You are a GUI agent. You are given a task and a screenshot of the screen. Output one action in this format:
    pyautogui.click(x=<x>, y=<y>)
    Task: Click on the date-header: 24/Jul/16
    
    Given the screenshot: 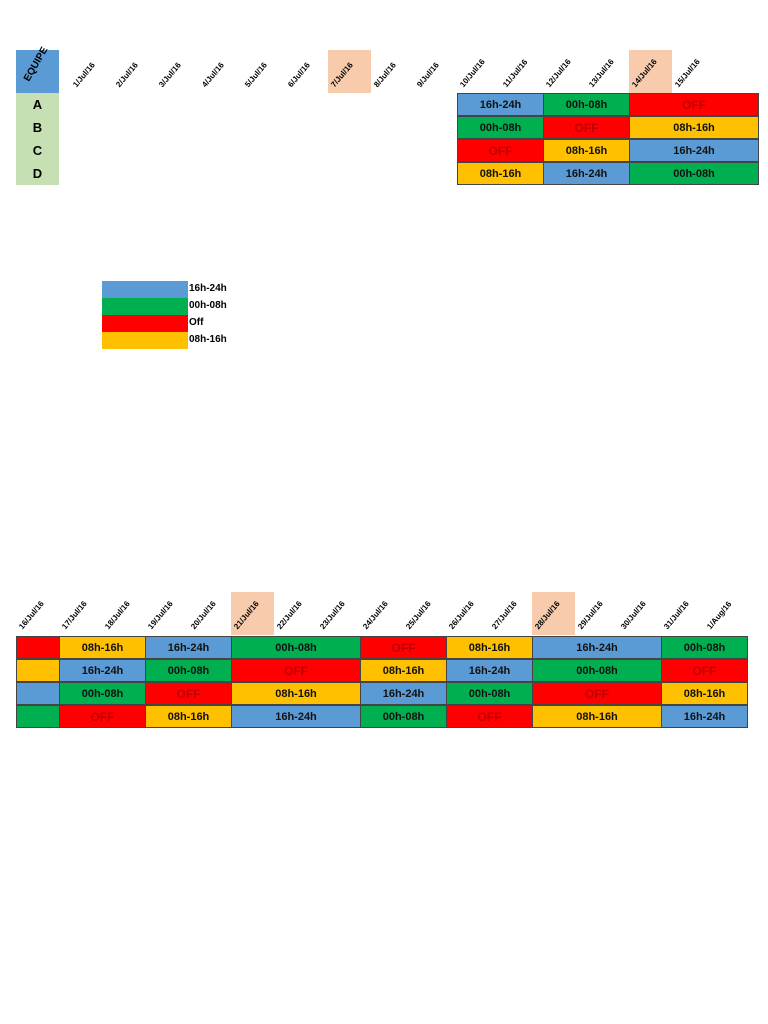 What is the action you would take?
    pyautogui.click(x=375, y=615)
    